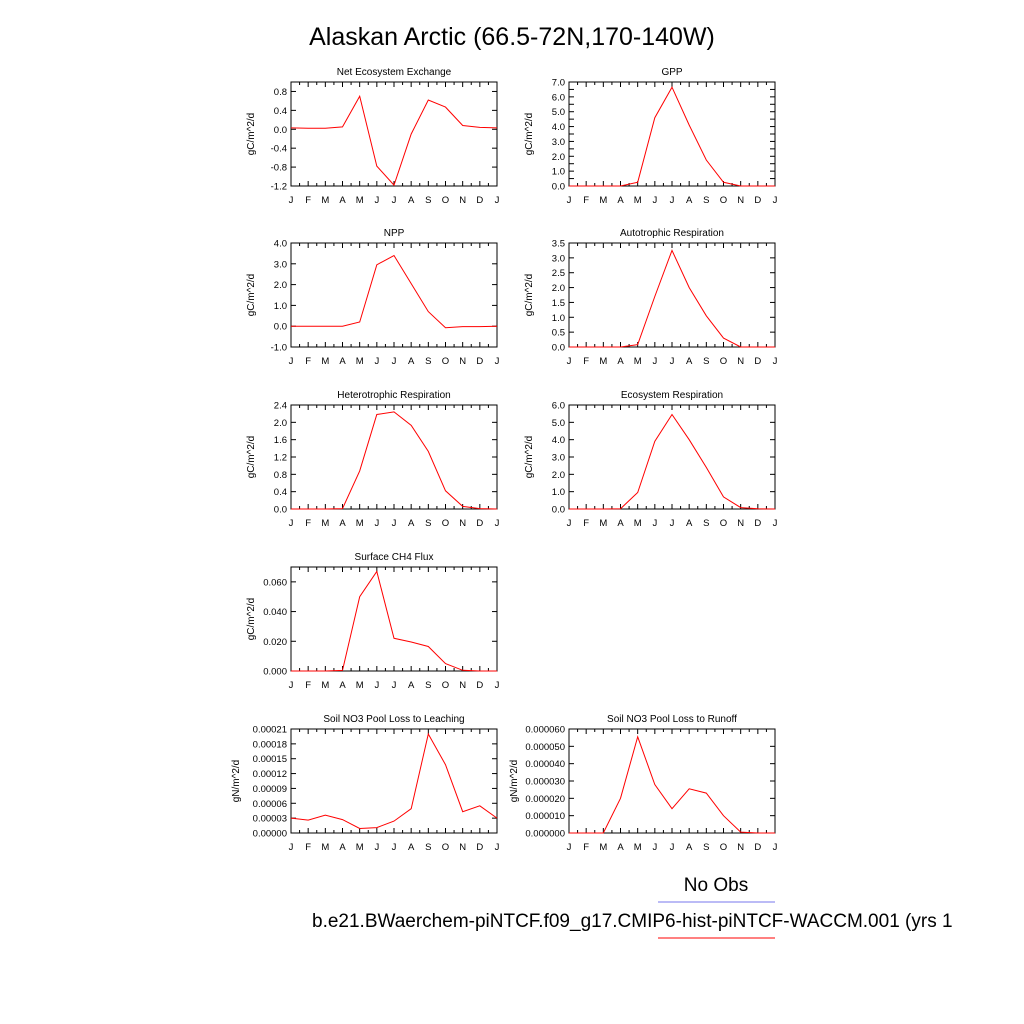 The width and height of the screenshot is (1024, 1024). I want to click on y-tick-label: 0.000040, so click(545, 764).